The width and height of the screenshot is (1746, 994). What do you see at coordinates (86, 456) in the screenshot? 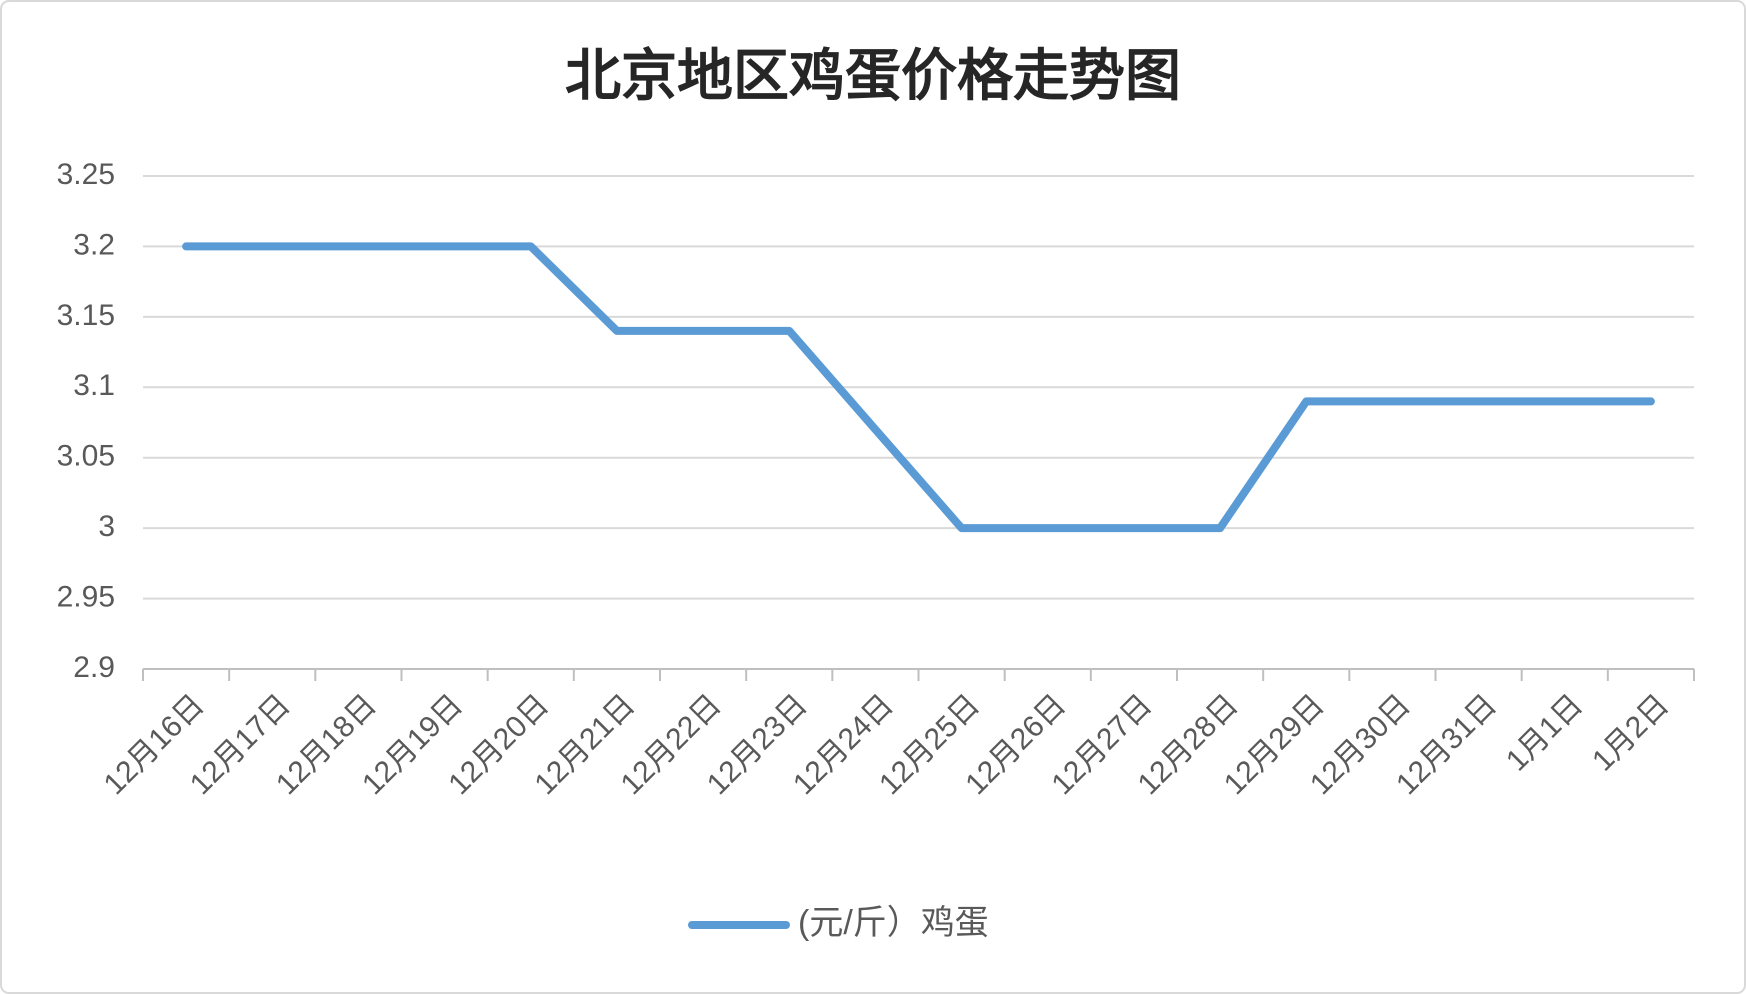
I see `y-tick-label: 3.05` at bounding box center [86, 456].